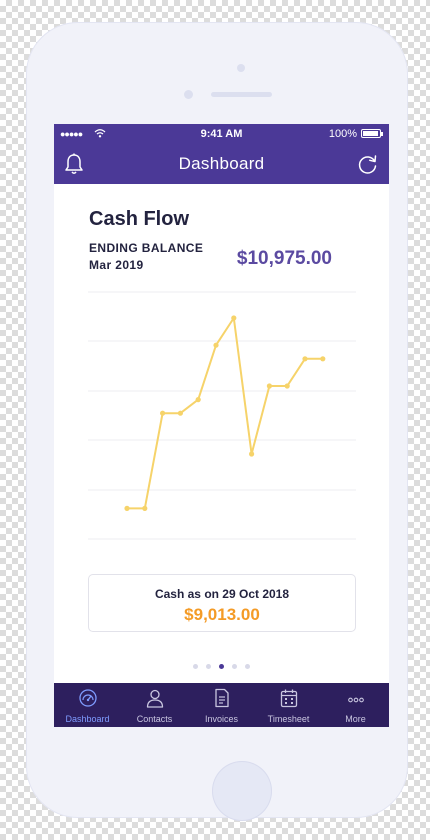 The image size is (430, 840). I want to click on cash-as-on-value: $9,013.00, so click(222, 614).